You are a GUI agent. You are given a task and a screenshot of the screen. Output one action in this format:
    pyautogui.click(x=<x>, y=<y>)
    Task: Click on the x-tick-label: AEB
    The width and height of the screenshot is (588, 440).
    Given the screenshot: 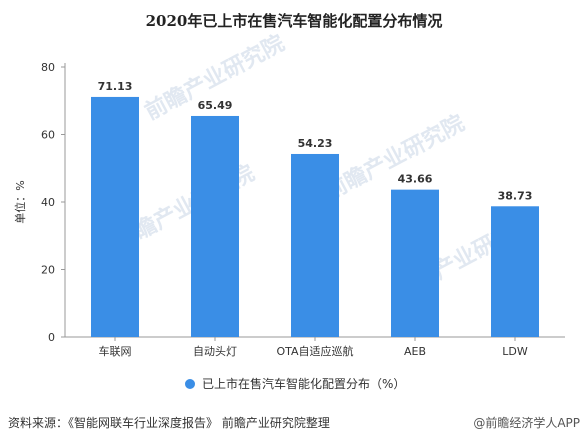 What is the action you would take?
    pyautogui.click(x=415, y=351)
    